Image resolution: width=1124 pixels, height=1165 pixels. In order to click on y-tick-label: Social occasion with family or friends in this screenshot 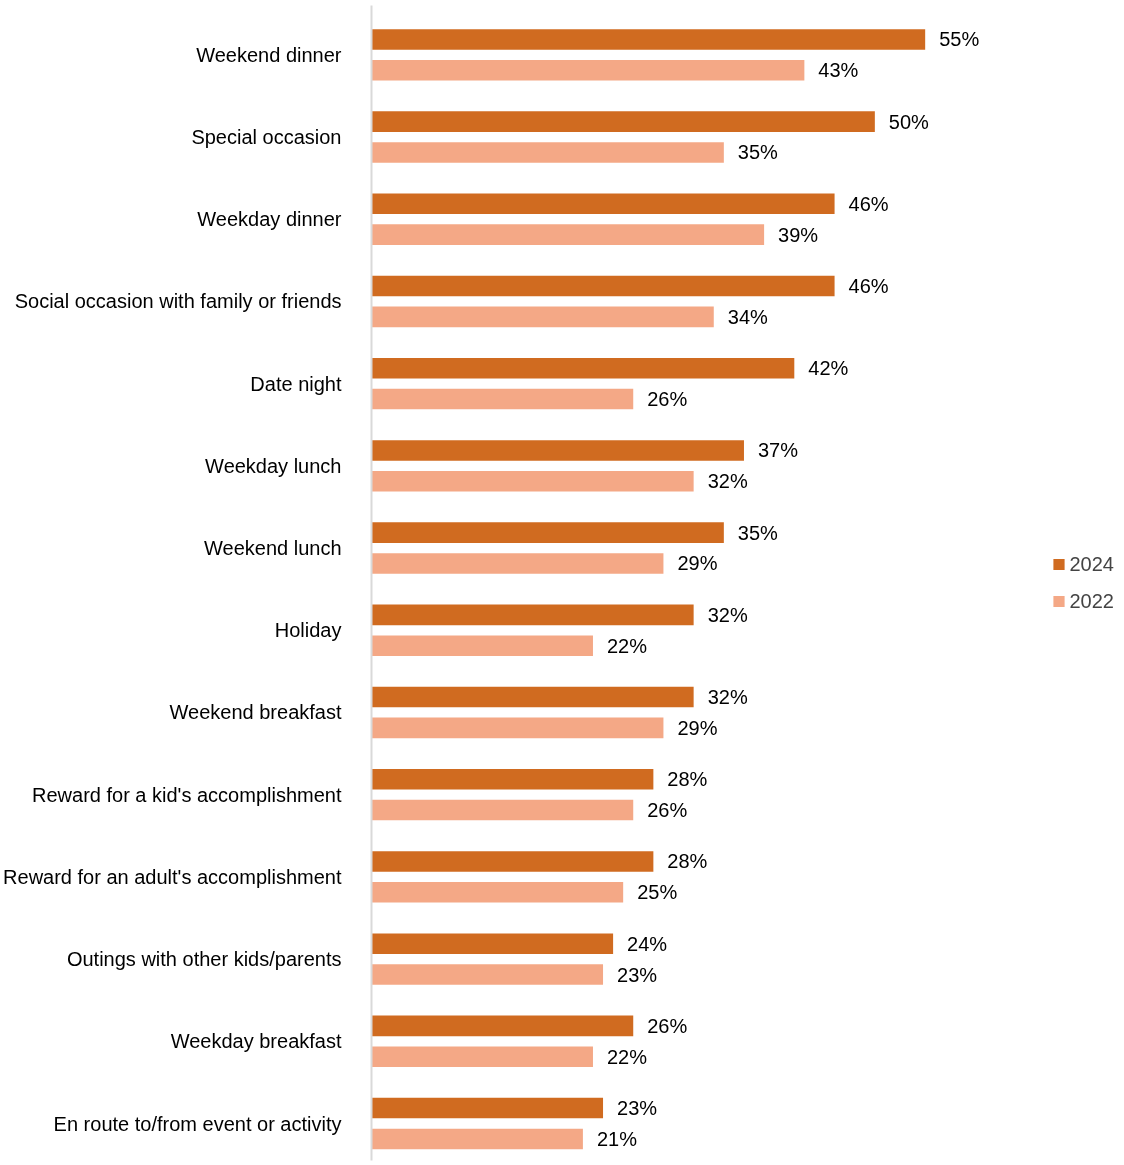, I will do `click(178, 301)`.